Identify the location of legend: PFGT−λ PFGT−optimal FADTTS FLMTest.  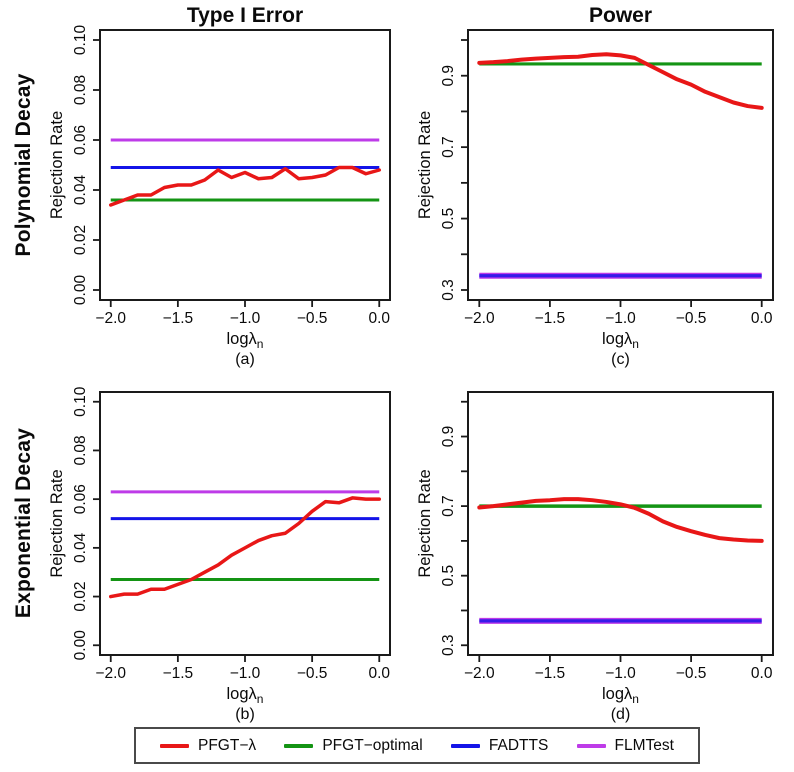
(417, 745).